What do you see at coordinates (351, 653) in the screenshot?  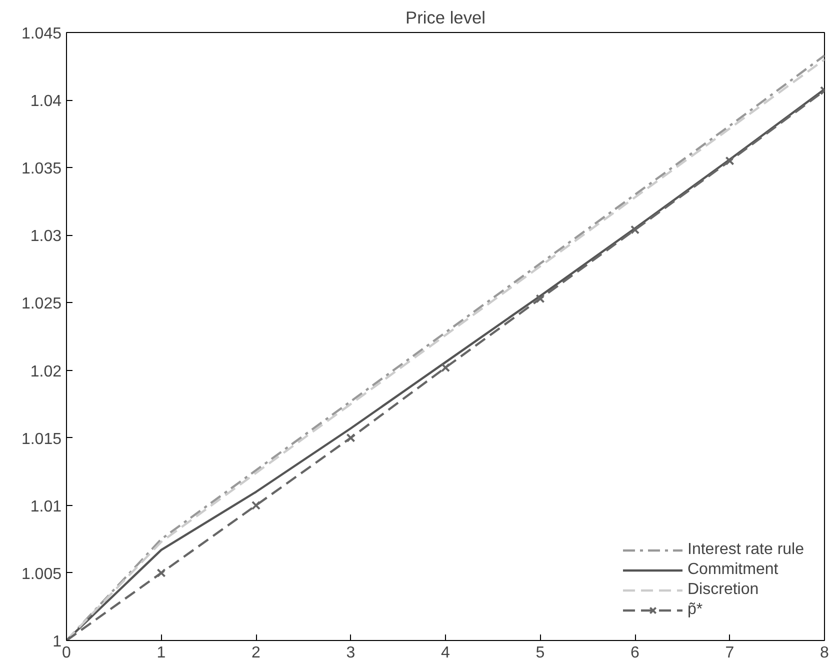 I see `x-tick-label: 3` at bounding box center [351, 653].